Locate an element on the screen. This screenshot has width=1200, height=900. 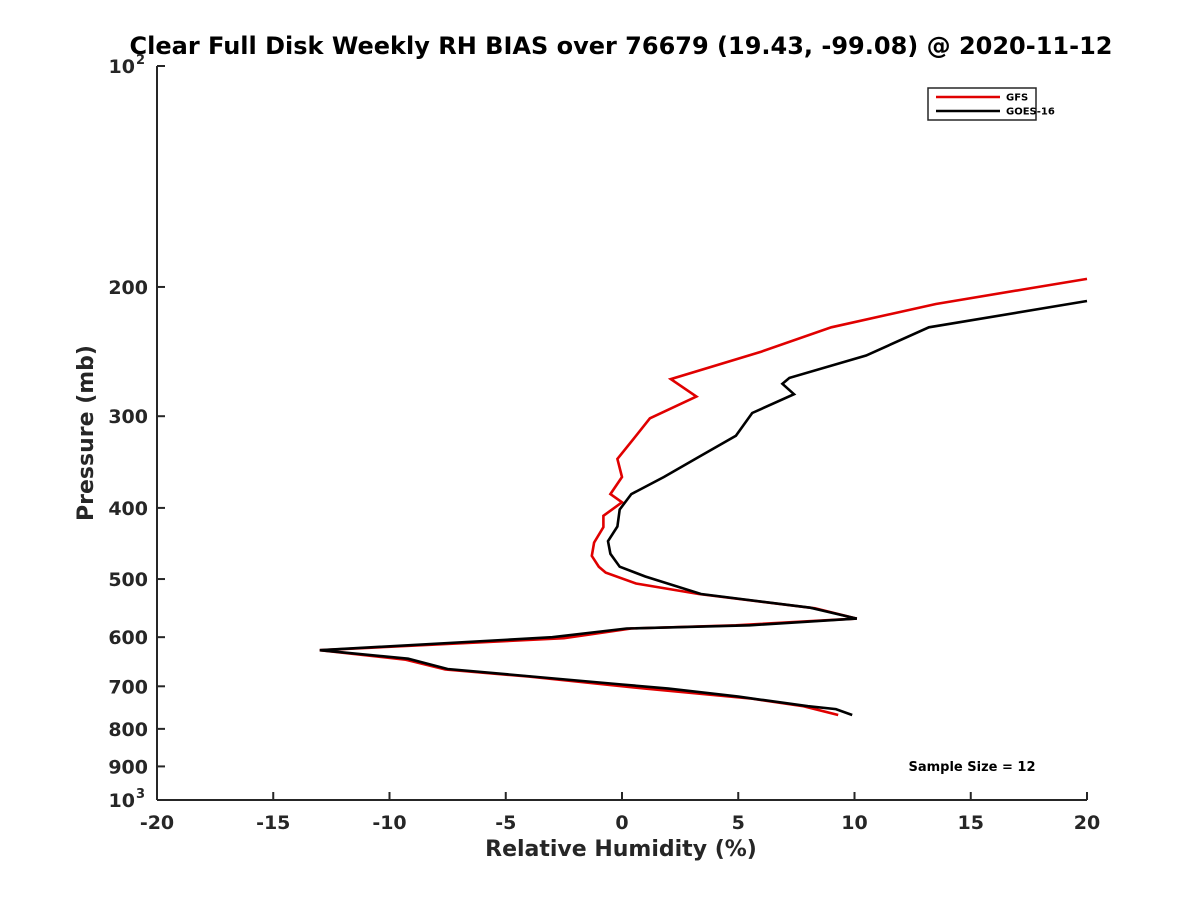
x-tick-label: -15 is located at coordinates (273, 823).